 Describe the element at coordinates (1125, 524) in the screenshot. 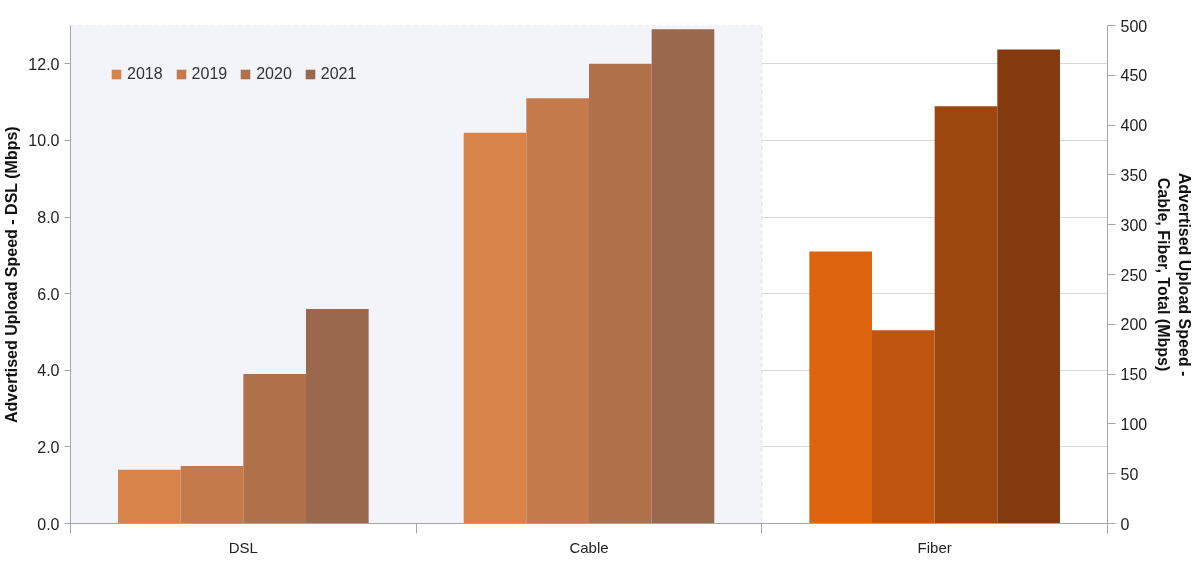

I see `y2-tick-label: 0` at that location.